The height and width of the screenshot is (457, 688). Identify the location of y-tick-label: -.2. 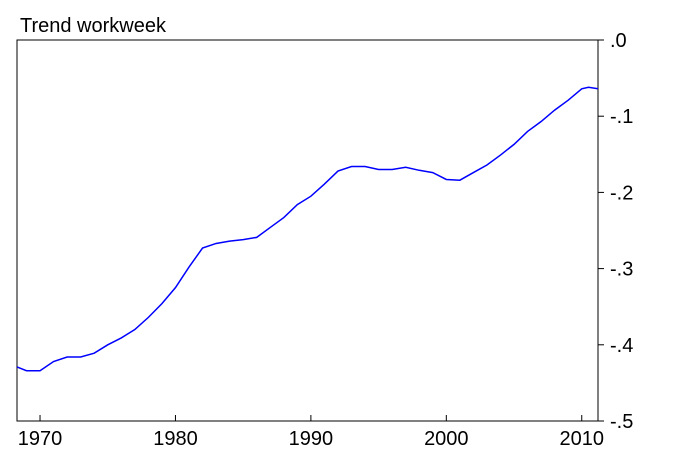
(621, 193).